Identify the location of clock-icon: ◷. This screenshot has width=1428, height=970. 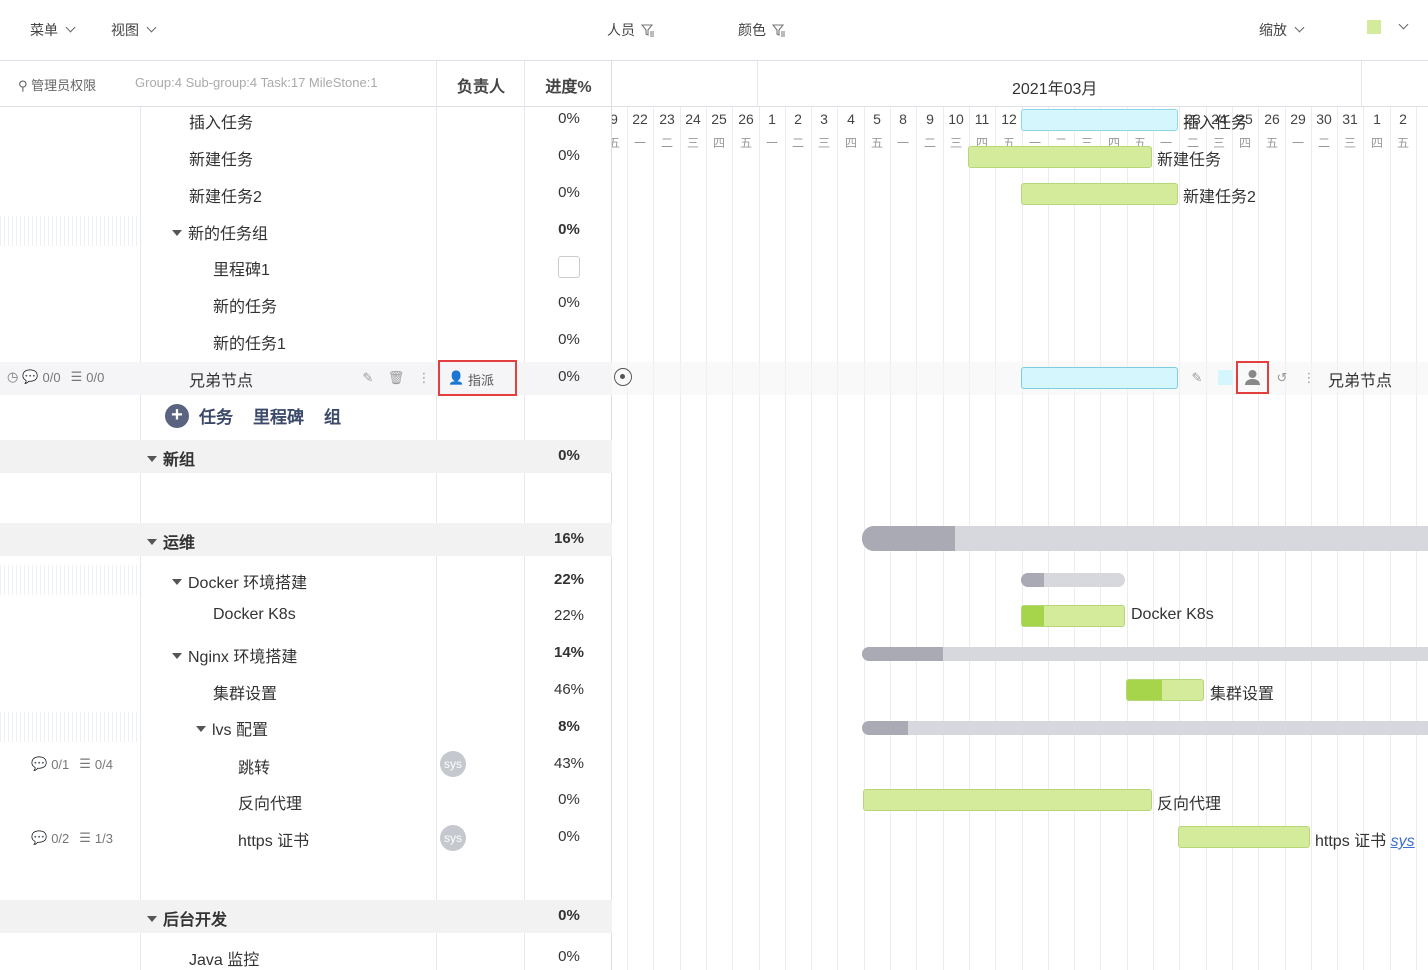
(13, 376).